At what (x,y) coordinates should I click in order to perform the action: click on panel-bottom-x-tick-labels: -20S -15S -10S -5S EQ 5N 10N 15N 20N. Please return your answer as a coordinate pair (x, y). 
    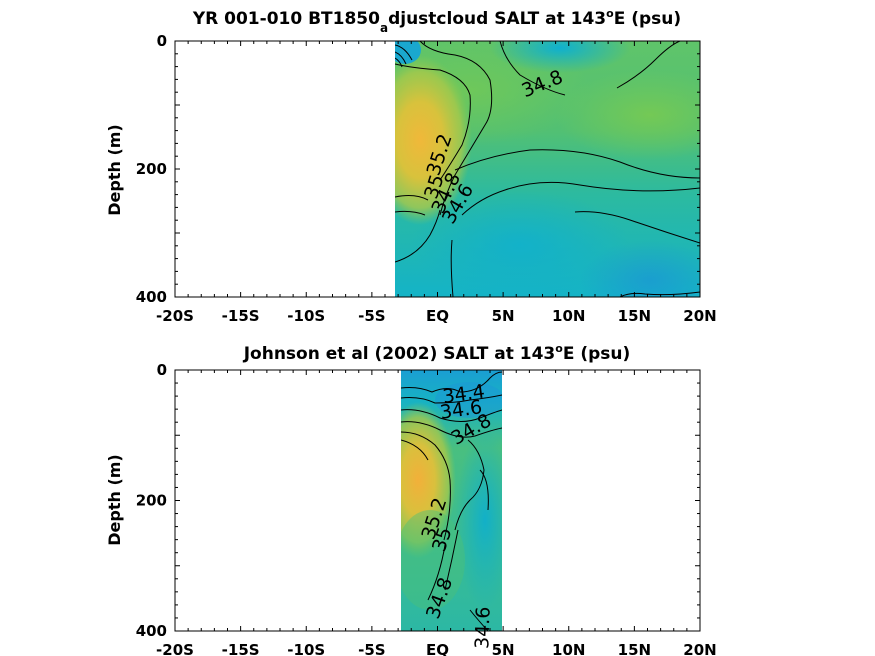
    Looking at the image, I should click on (436, 648).